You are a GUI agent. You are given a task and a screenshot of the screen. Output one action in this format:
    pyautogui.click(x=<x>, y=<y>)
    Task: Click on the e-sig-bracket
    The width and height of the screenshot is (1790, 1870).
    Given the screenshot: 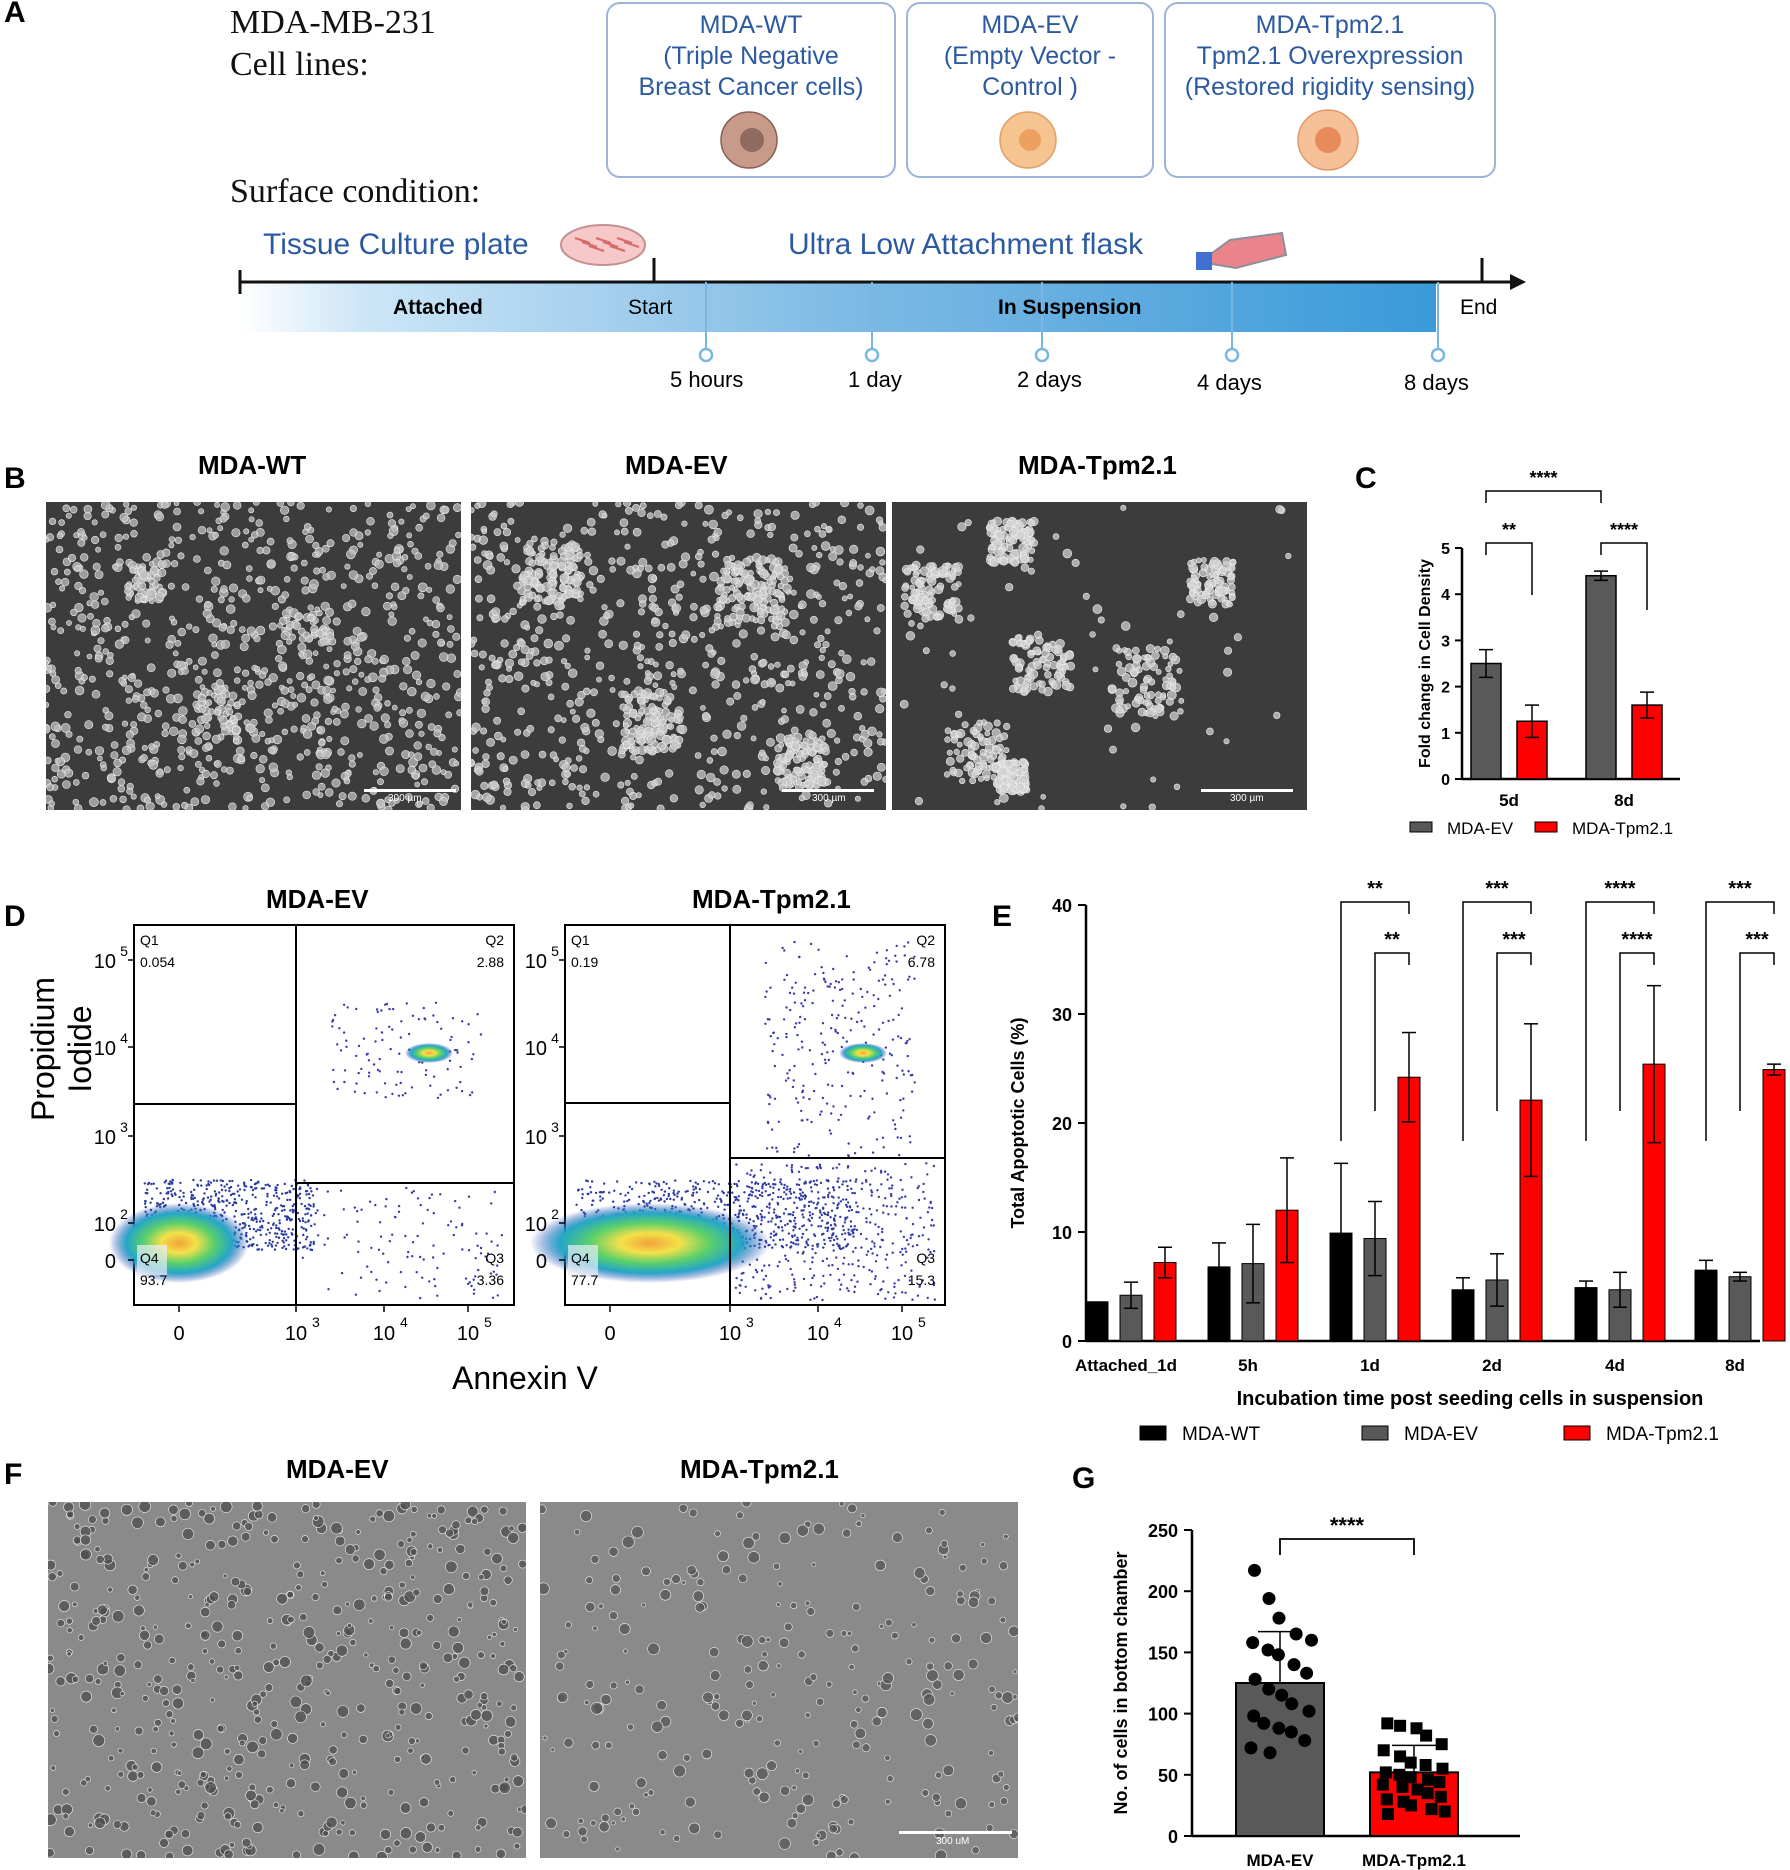 What is the action you would take?
    pyautogui.click(x=1497, y=1021)
    